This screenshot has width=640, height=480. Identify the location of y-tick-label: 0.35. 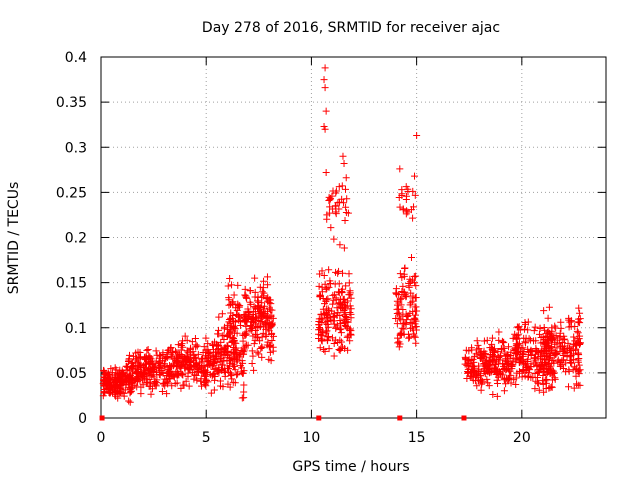
(71, 103).